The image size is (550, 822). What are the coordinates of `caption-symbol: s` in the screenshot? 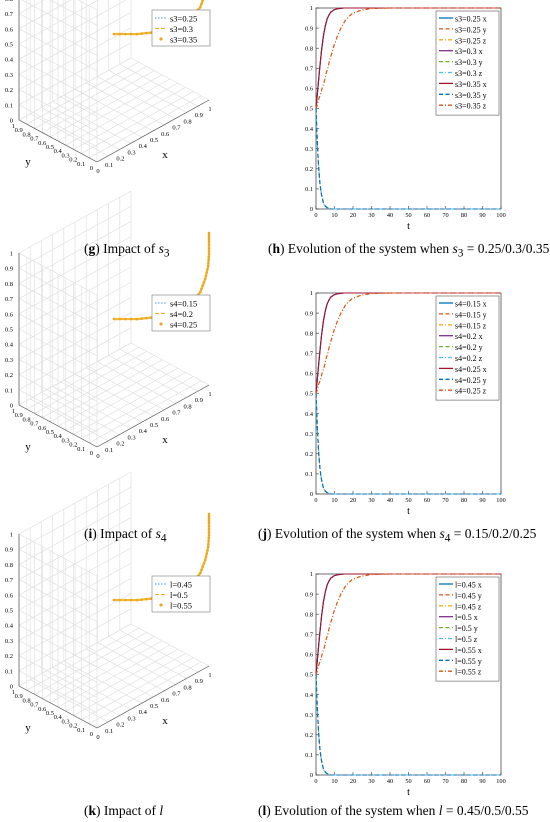 It's located at (442, 533).